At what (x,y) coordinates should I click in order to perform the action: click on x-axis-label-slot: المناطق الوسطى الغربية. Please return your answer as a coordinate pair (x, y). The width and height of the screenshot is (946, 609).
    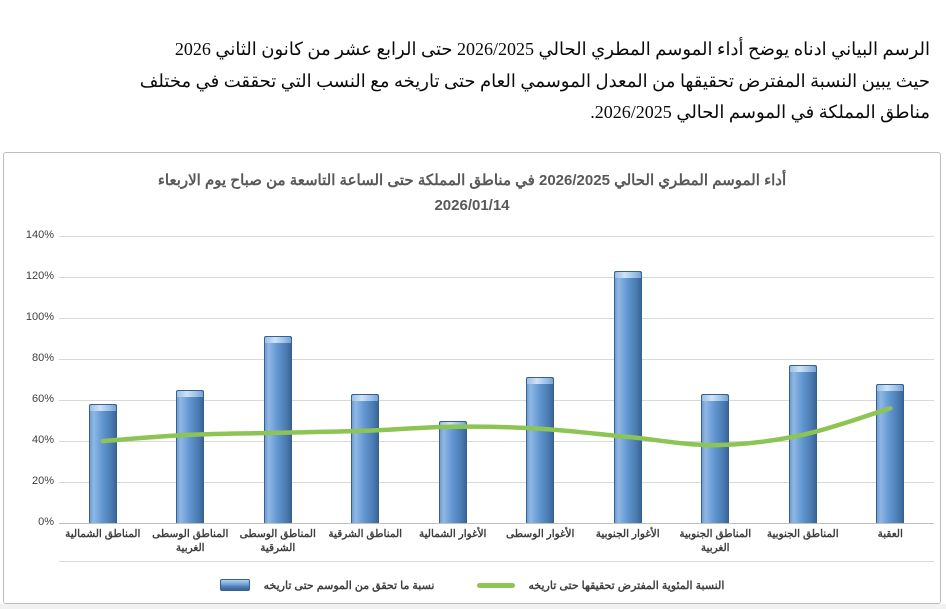
    Looking at the image, I should click on (191, 541).